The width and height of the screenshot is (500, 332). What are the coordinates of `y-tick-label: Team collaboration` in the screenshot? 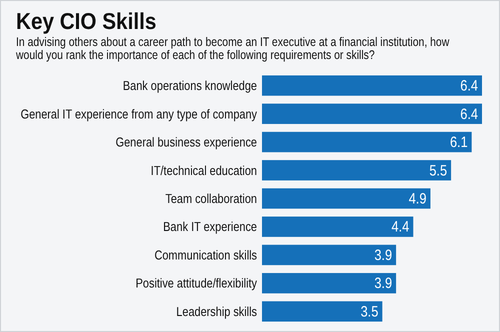 It's located at (211, 198).